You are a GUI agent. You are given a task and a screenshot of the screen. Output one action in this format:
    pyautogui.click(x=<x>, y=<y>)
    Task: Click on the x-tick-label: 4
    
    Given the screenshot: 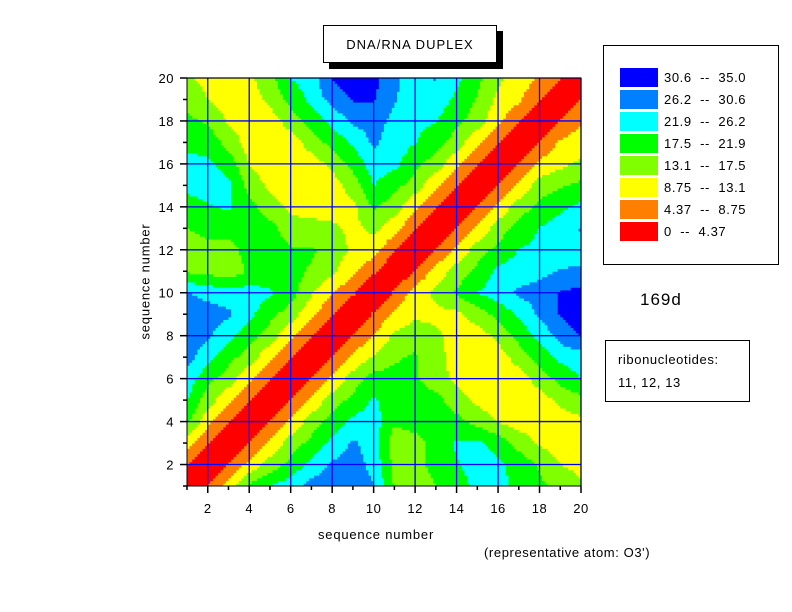 What is the action you would take?
    pyautogui.click(x=249, y=508)
    